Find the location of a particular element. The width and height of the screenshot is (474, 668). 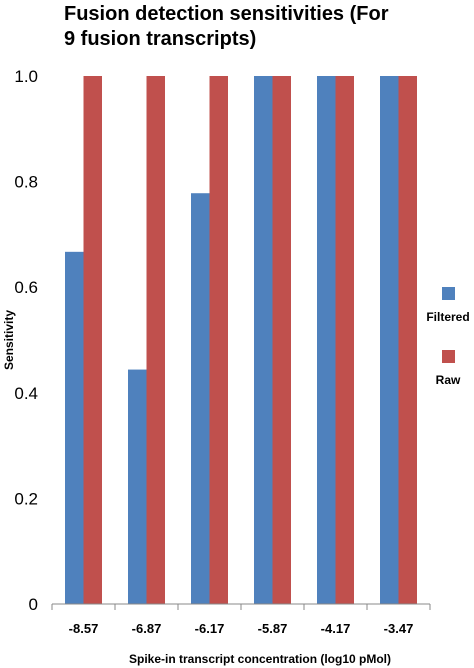

y-tick-label: 0.4 is located at coordinates (26, 393).